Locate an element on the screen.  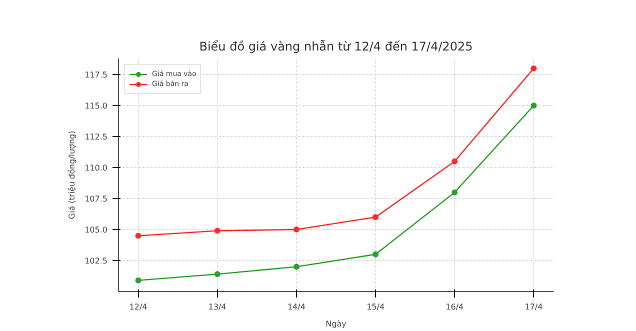
y-tick-label: 112.5 is located at coordinates (96, 137).